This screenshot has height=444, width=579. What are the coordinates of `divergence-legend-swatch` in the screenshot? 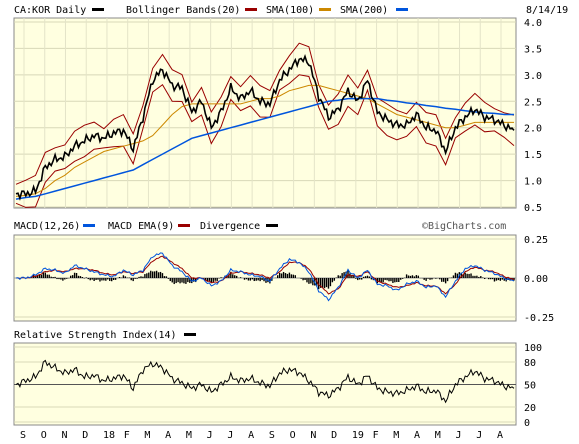 It's located at (272, 225).